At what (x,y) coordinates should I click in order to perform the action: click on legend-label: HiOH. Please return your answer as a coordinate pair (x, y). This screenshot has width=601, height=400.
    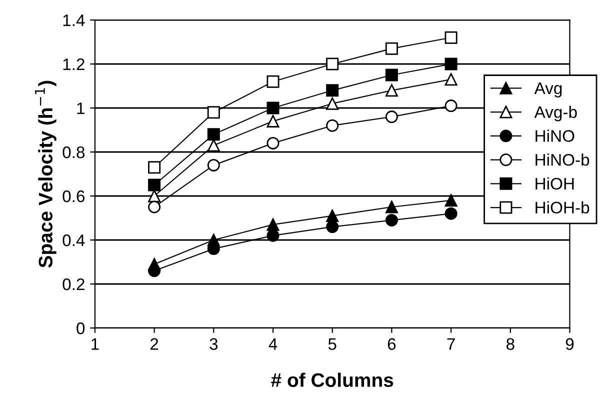
    Looking at the image, I should click on (555, 183).